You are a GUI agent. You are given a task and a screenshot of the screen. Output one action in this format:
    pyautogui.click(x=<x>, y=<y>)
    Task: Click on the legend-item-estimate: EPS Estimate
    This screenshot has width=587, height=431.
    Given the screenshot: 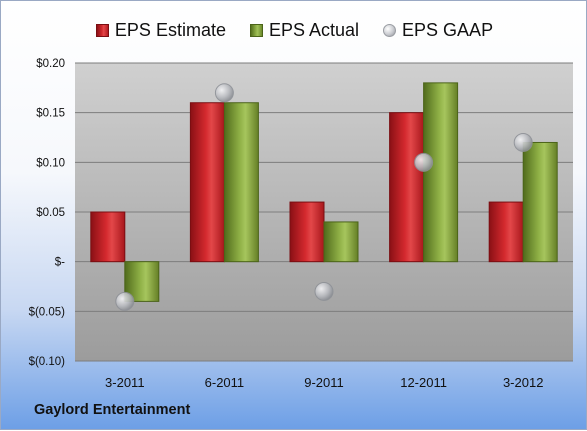 What is the action you would take?
    pyautogui.click(x=160, y=30)
    